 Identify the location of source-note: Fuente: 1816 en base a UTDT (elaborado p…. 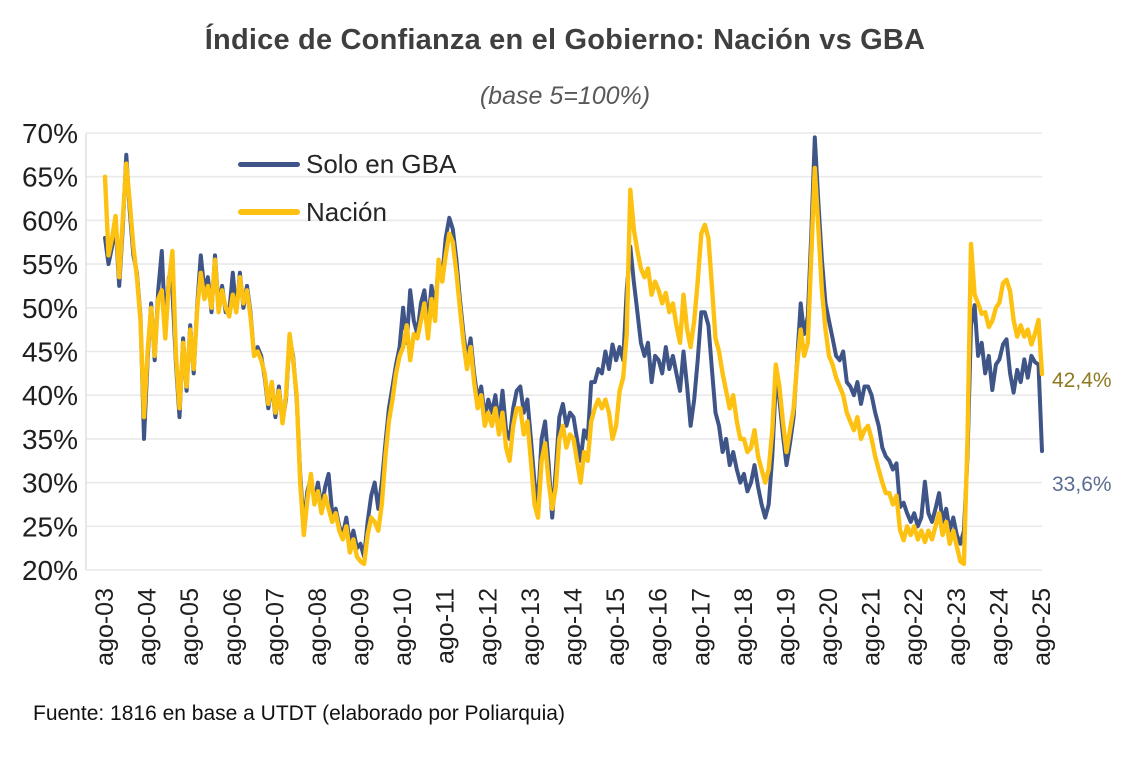
(299, 713).